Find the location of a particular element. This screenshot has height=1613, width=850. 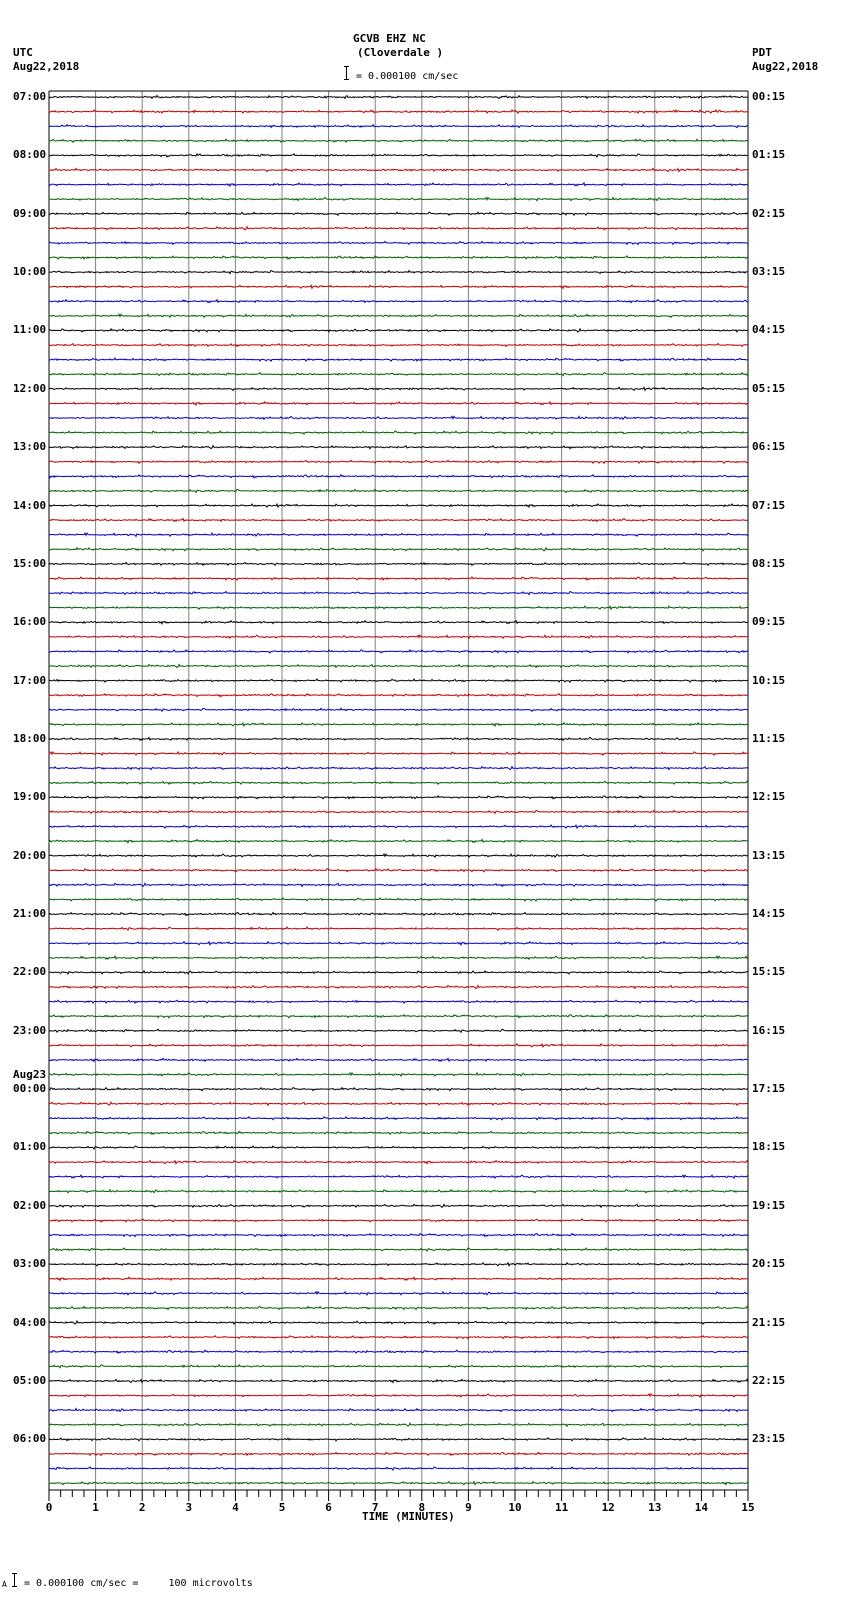

x-tick-label: 10 is located at coordinates (515, 1507).